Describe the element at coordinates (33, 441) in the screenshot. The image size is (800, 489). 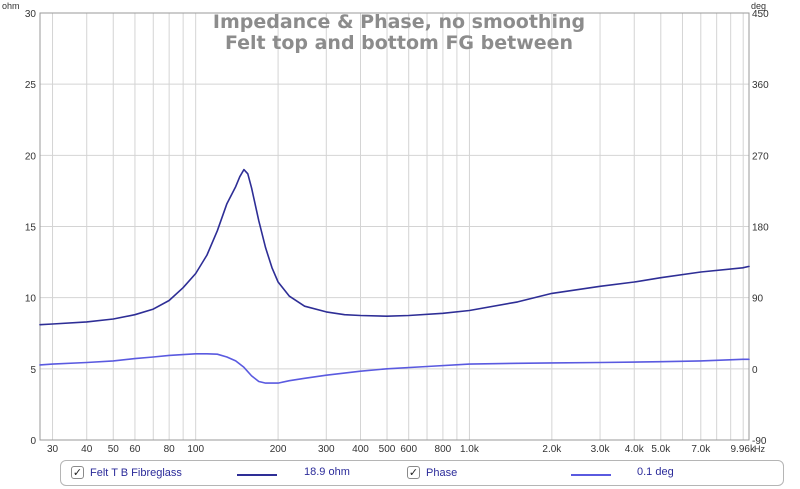
I see `y-left-tick-label: 0` at that location.